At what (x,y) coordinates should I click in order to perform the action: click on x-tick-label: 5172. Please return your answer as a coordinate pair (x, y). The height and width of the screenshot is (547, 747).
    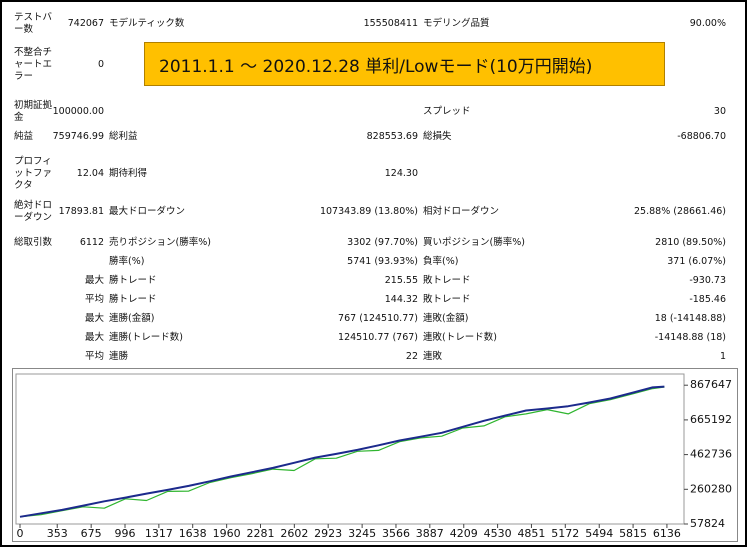
    Looking at the image, I should click on (565, 533).